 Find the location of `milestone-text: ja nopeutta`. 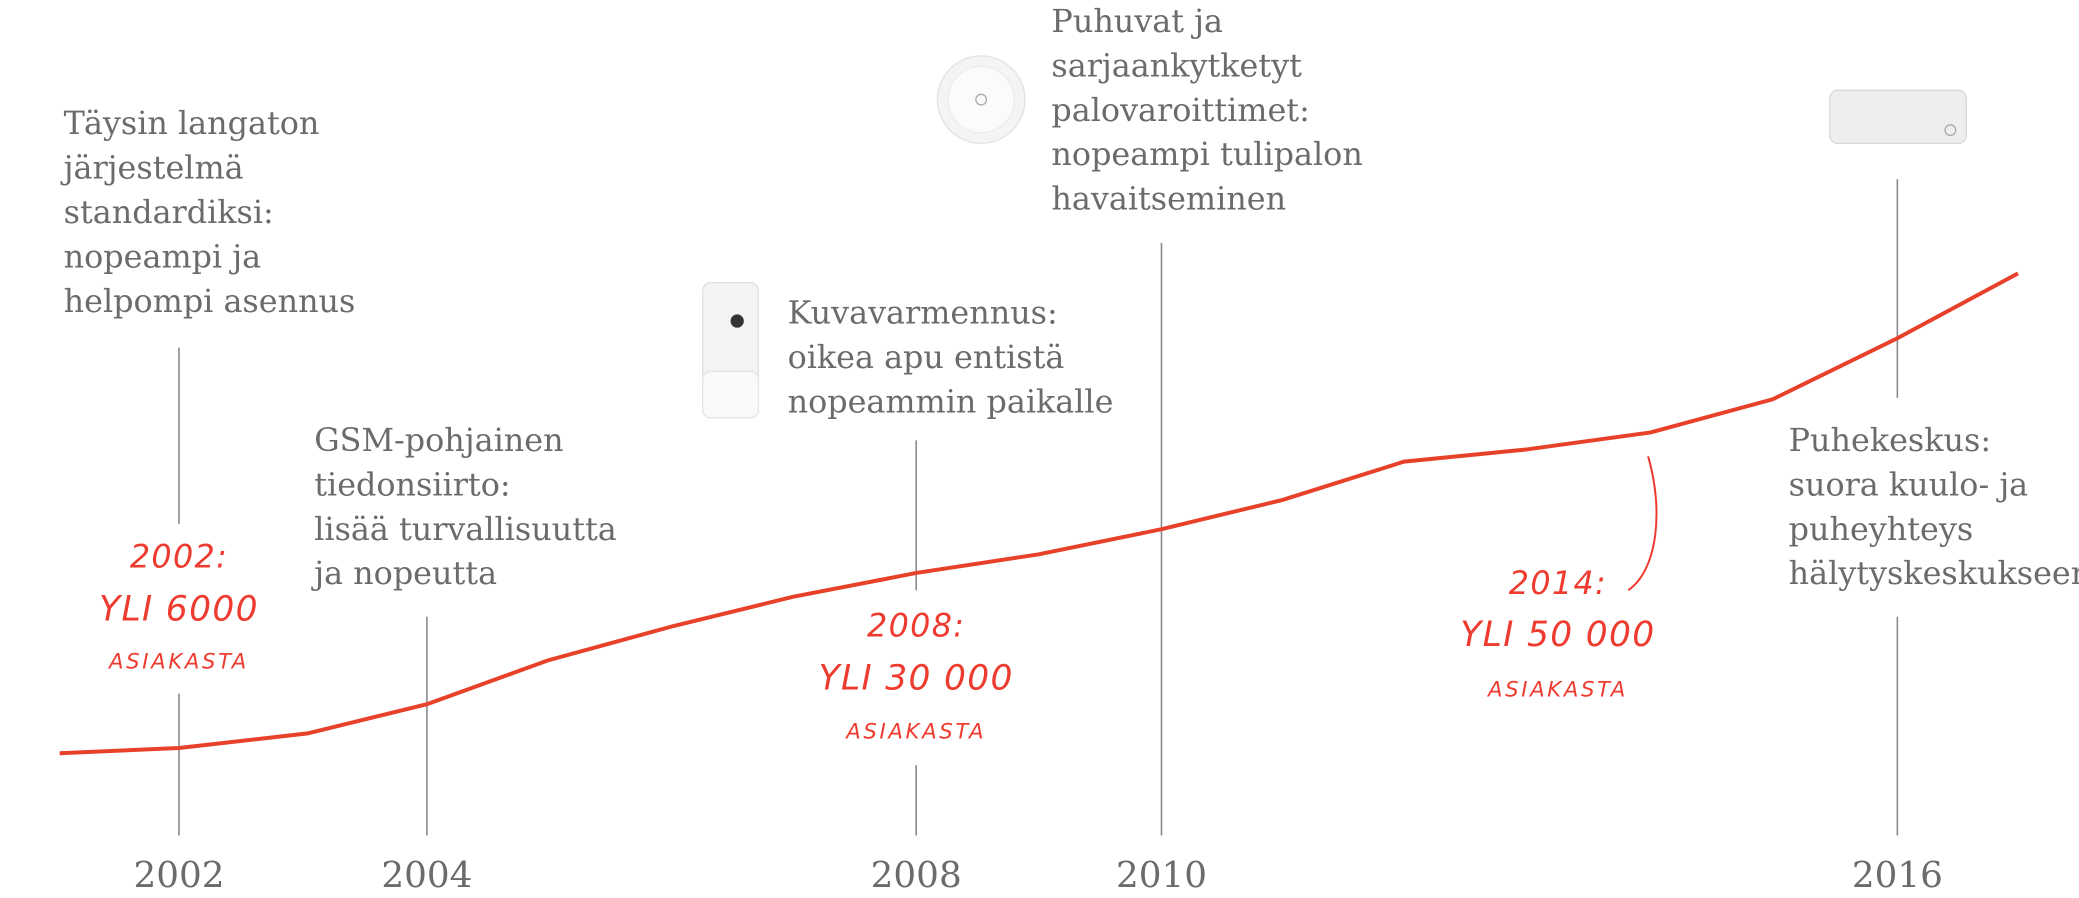

milestone-text: ja nopeutta is located at coordinates (403, 573).